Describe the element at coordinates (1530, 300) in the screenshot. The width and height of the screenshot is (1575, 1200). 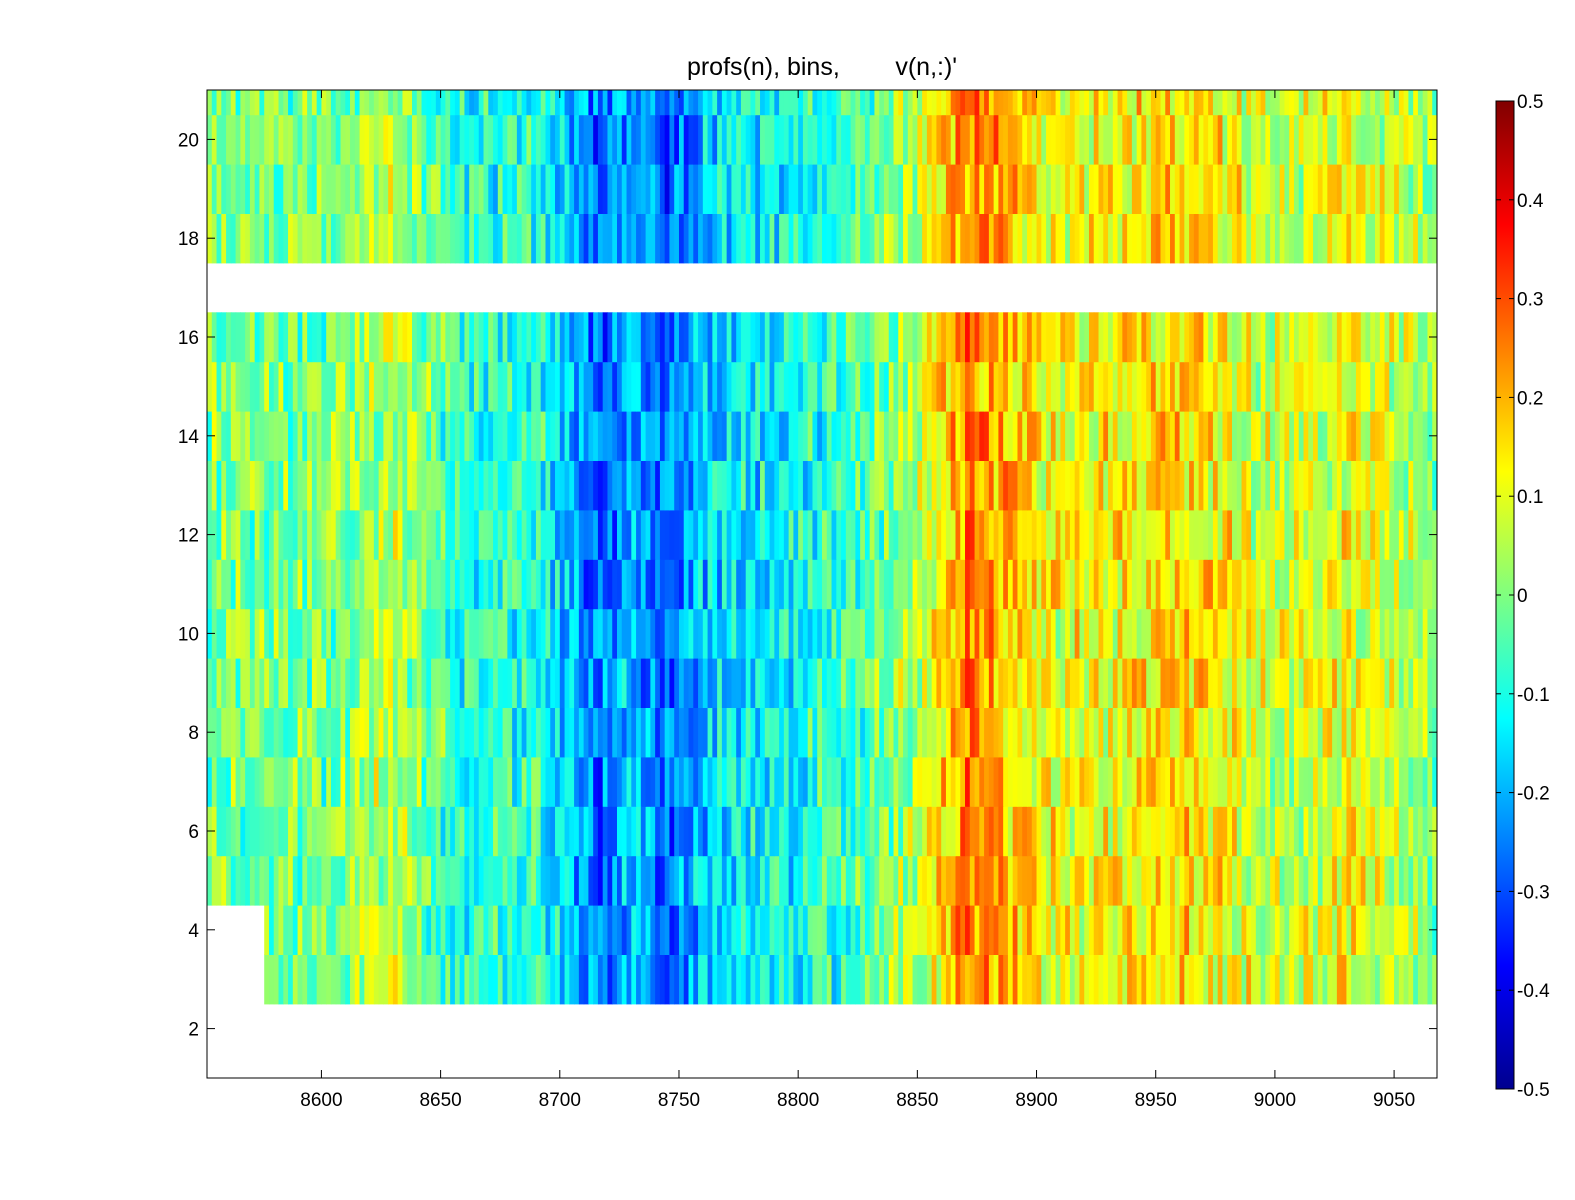
I see `colorbar-tick-label: 0.3` at that location.